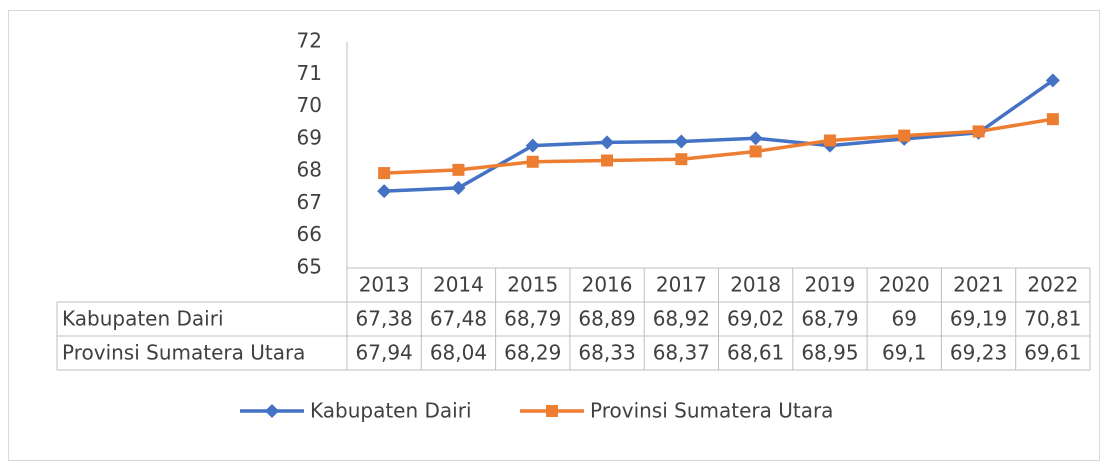 Image resolution: width=1108 pixels, height=475 pixels. I want to click on table-header: 2022, so click(1052, 285).